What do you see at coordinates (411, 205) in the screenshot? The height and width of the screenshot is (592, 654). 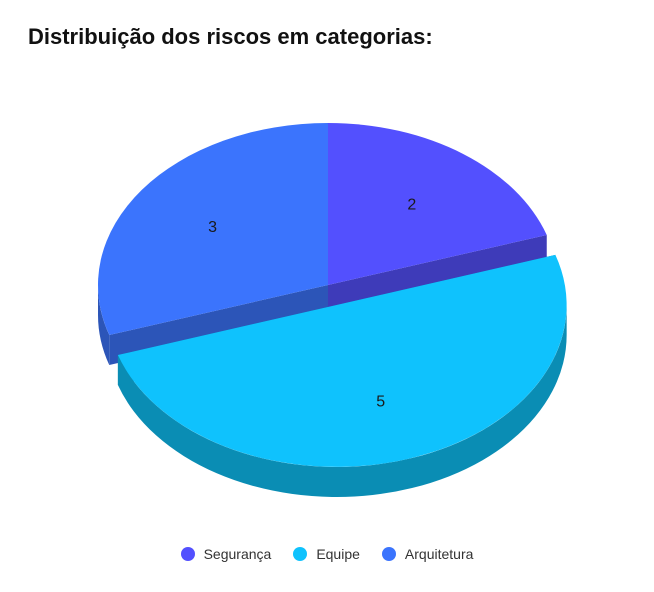 I see `data-label-seguranca: 2` at bounding box center [411, 205].